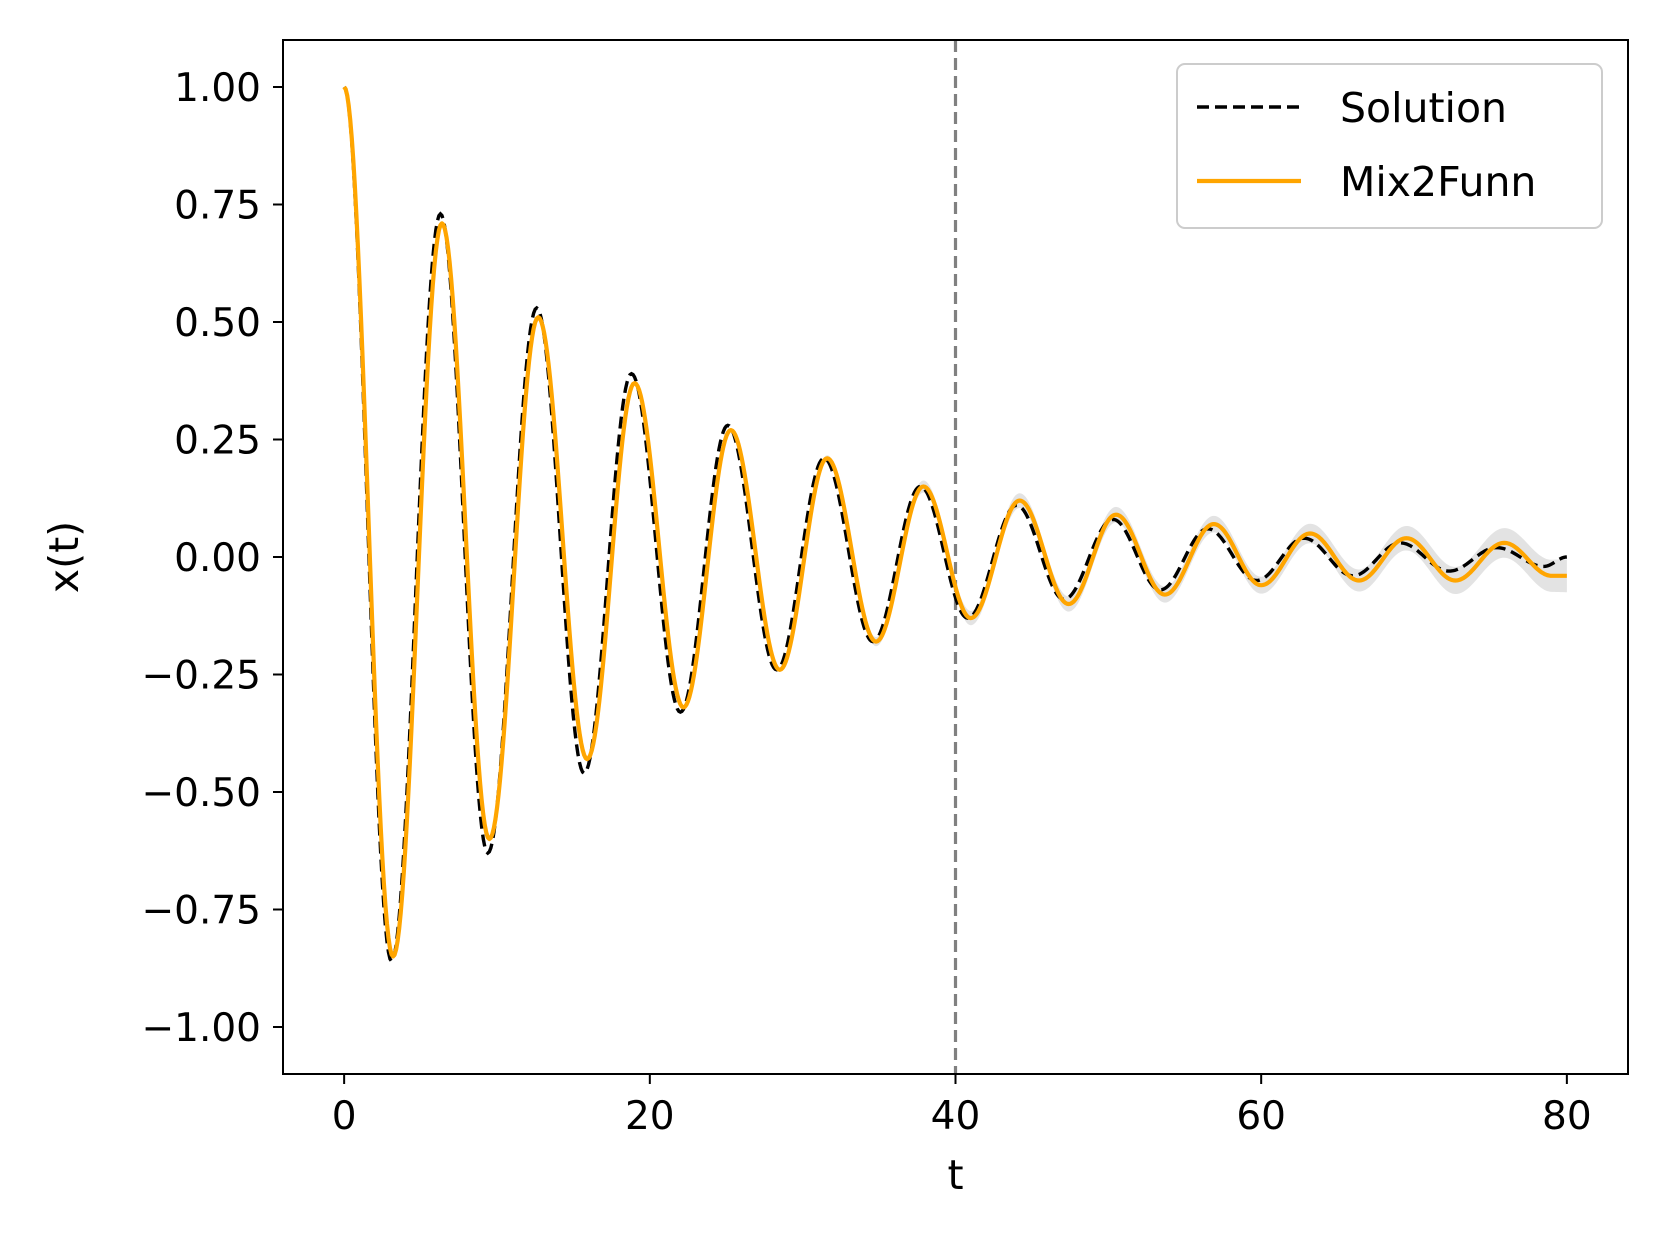 Image resolution: width=1660 pixels, height=1245 pixels. What do you see at coordinates (217, 441) in the screenshot?
I see `y-tick-label: 0.25` at bounding box center [217, 441].